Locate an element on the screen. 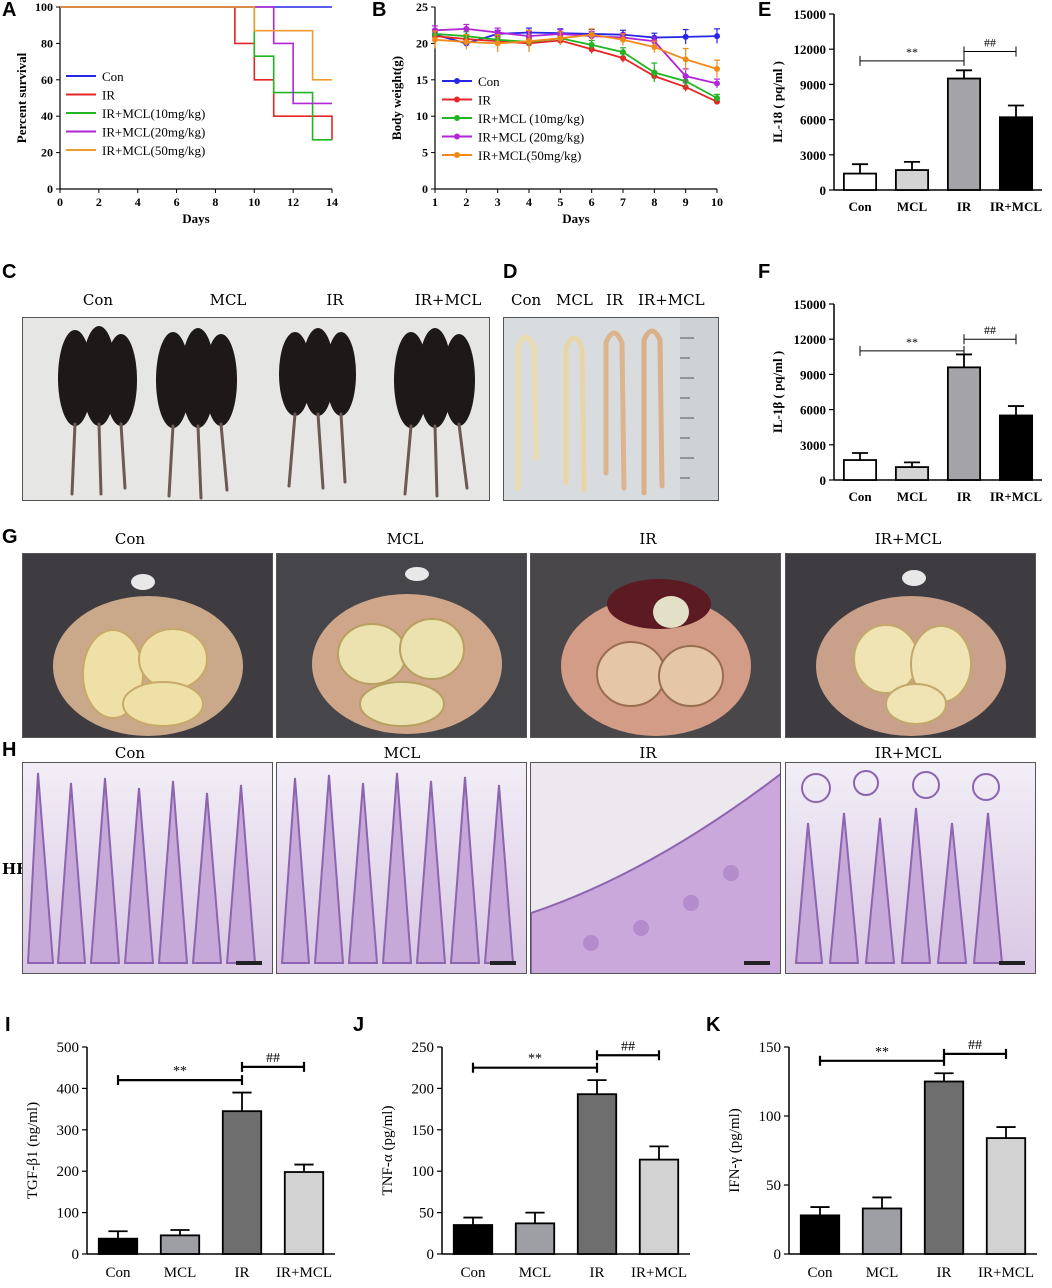  g-group-label-ir: IR is located at coordinates (648, 539).